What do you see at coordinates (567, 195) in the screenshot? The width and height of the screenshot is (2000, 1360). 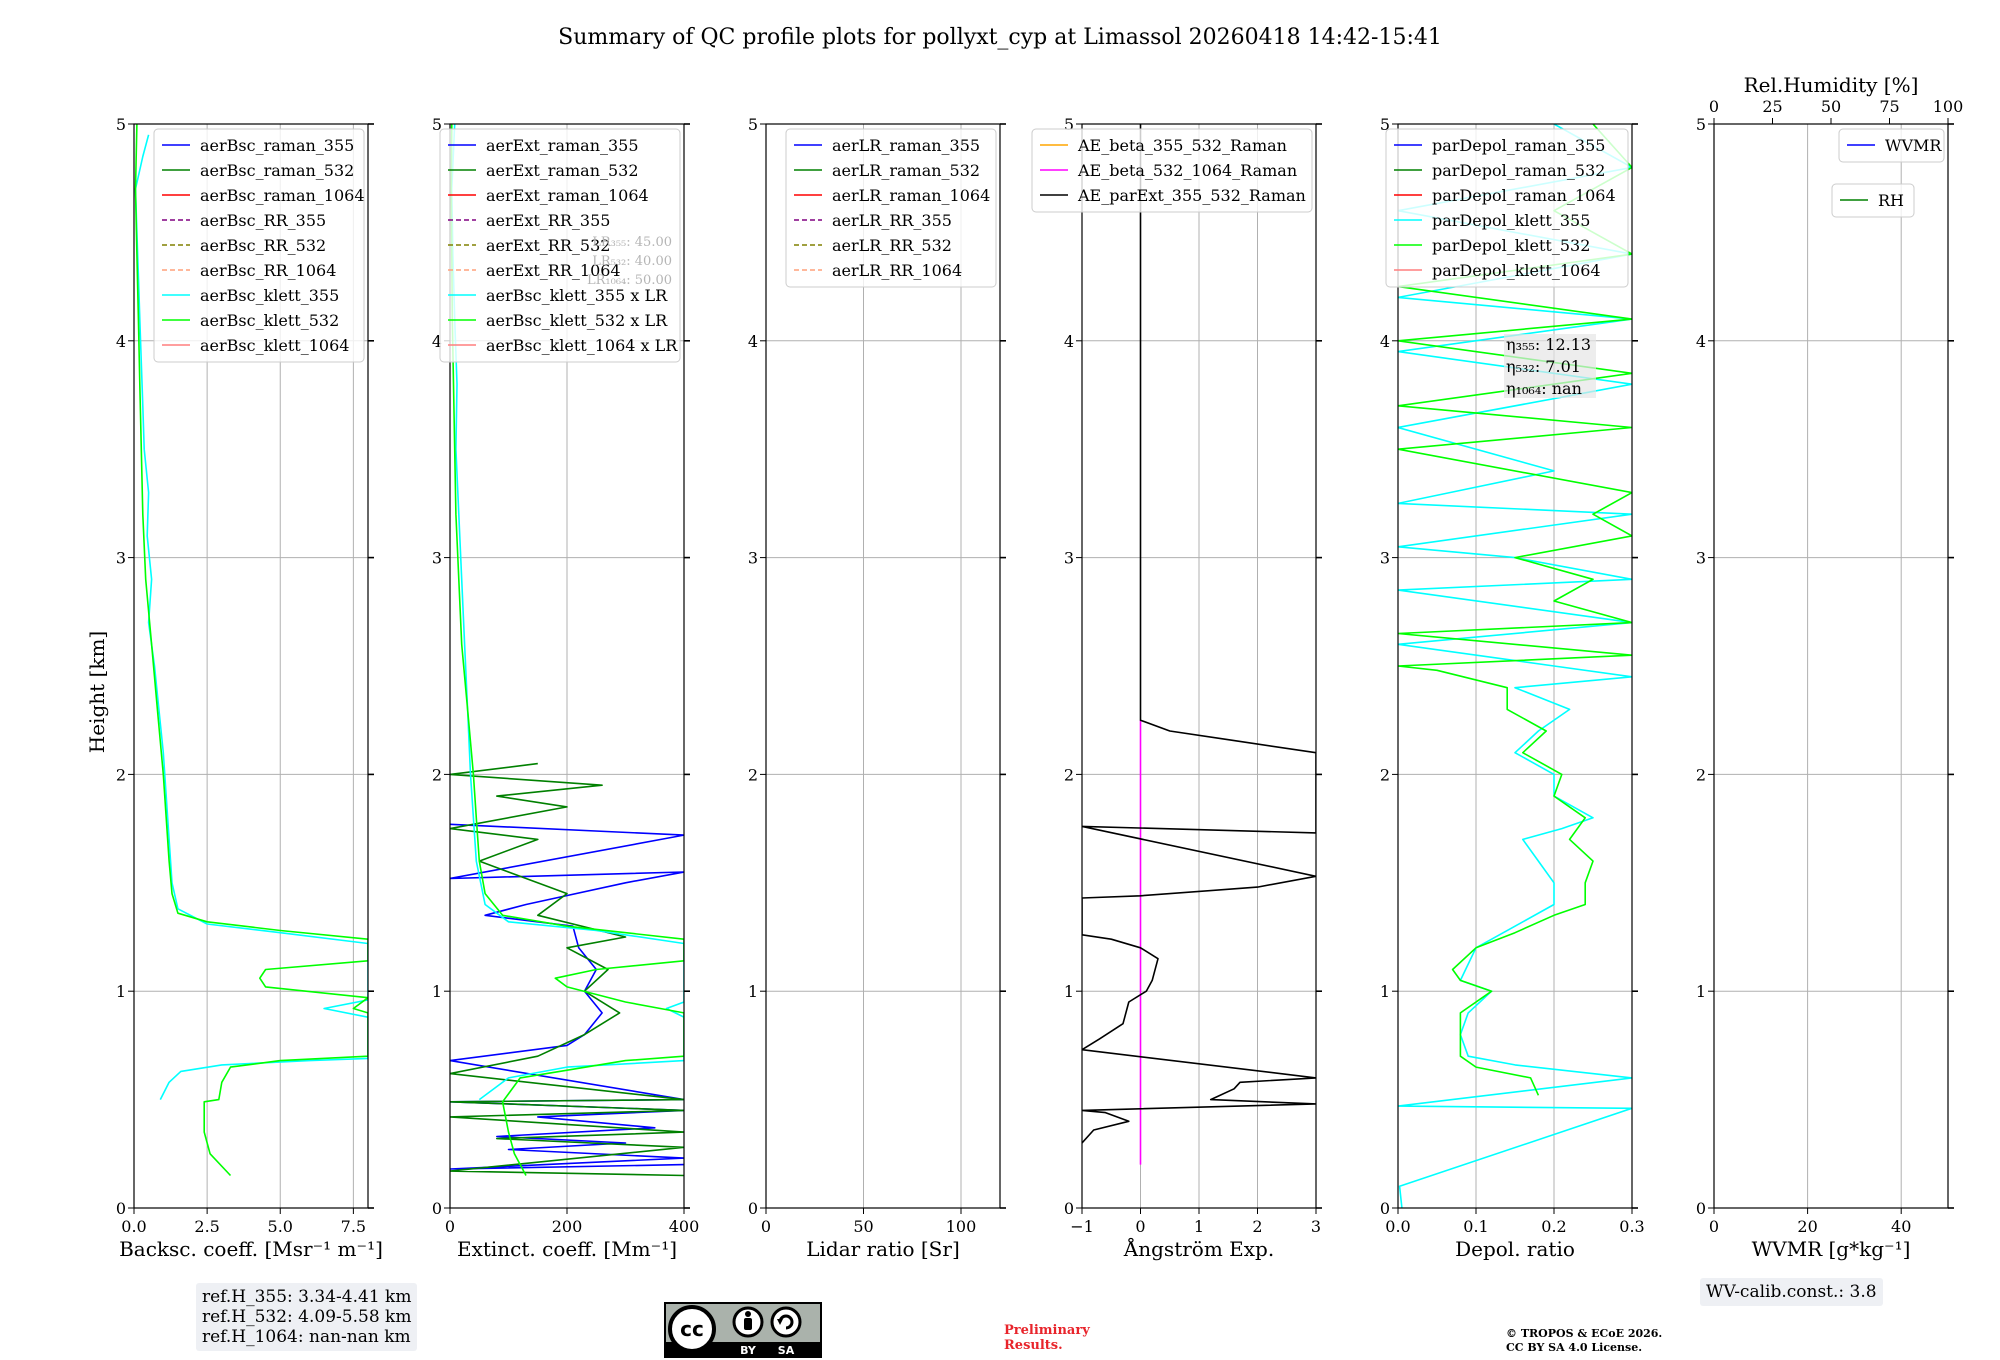 I see `legend-entry: aerExt_raman_1064` at bounding box center [567, 195].